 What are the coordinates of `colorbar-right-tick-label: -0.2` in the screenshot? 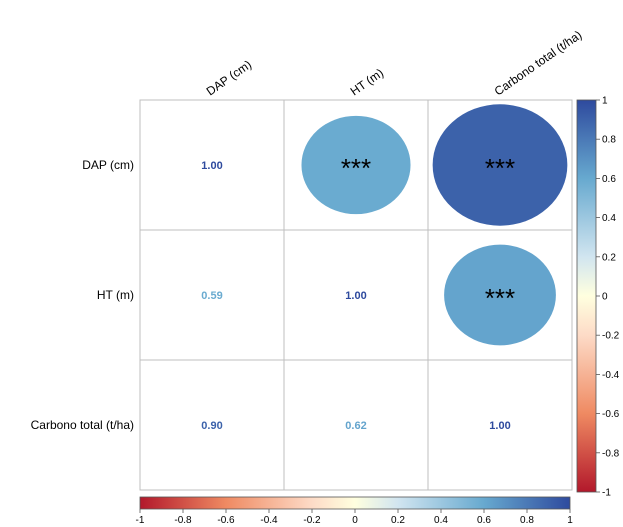 It's located at (611, 336).